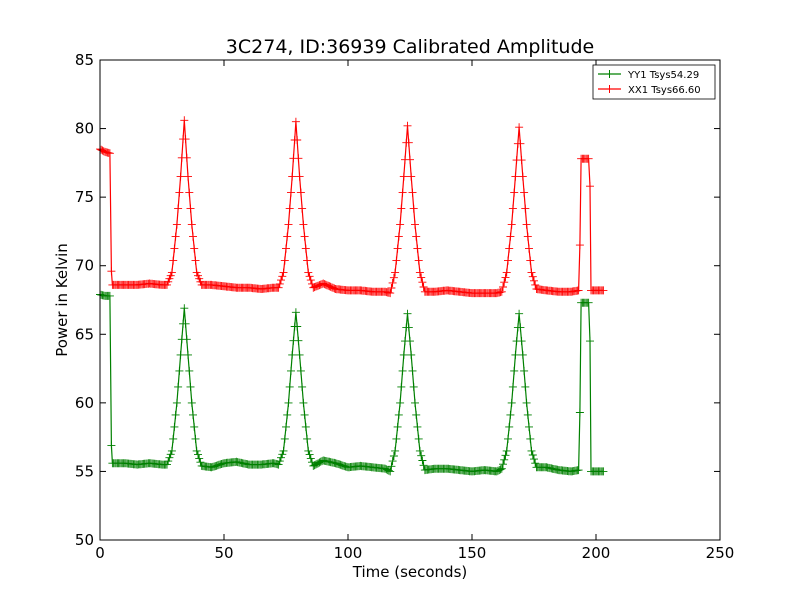  Describe the element at coordinates (720, 553) in the screenshot. I see `x-tick-label: 250` at that location.